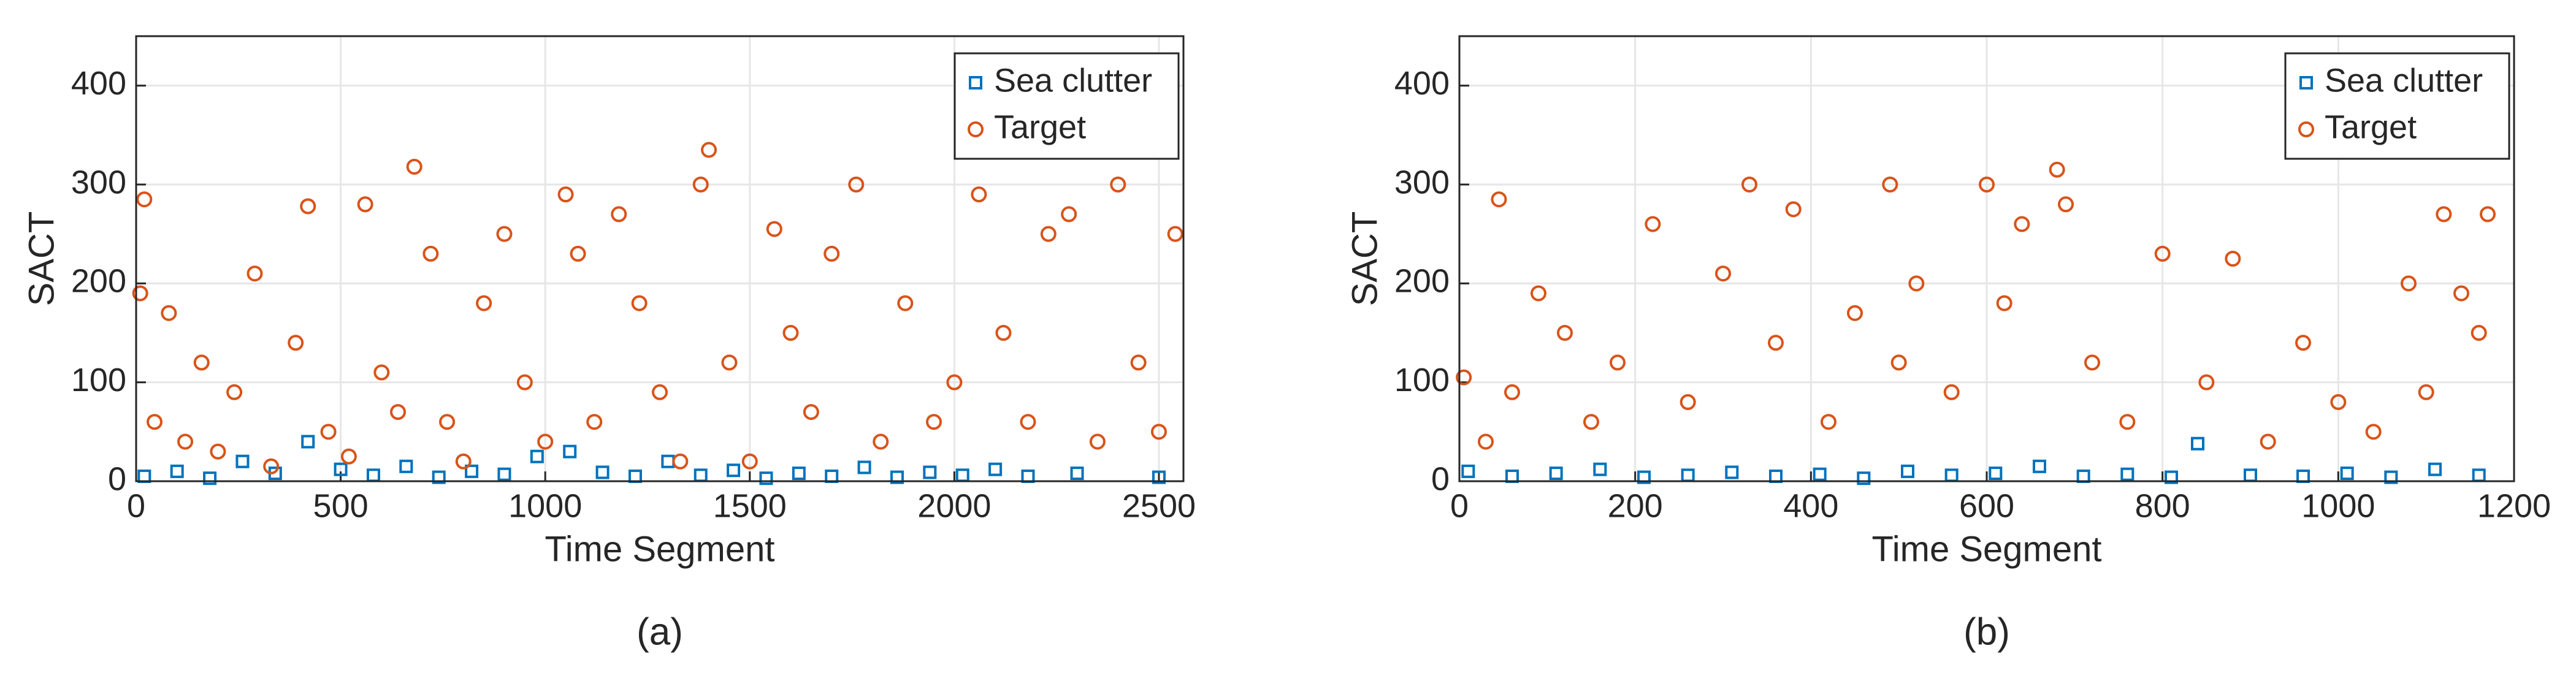 This screenshot has width=2576, height=678. Describe the element at coordinates (1365, 259) in the screenshot. I see `y-axis-label: SACT` at that location.